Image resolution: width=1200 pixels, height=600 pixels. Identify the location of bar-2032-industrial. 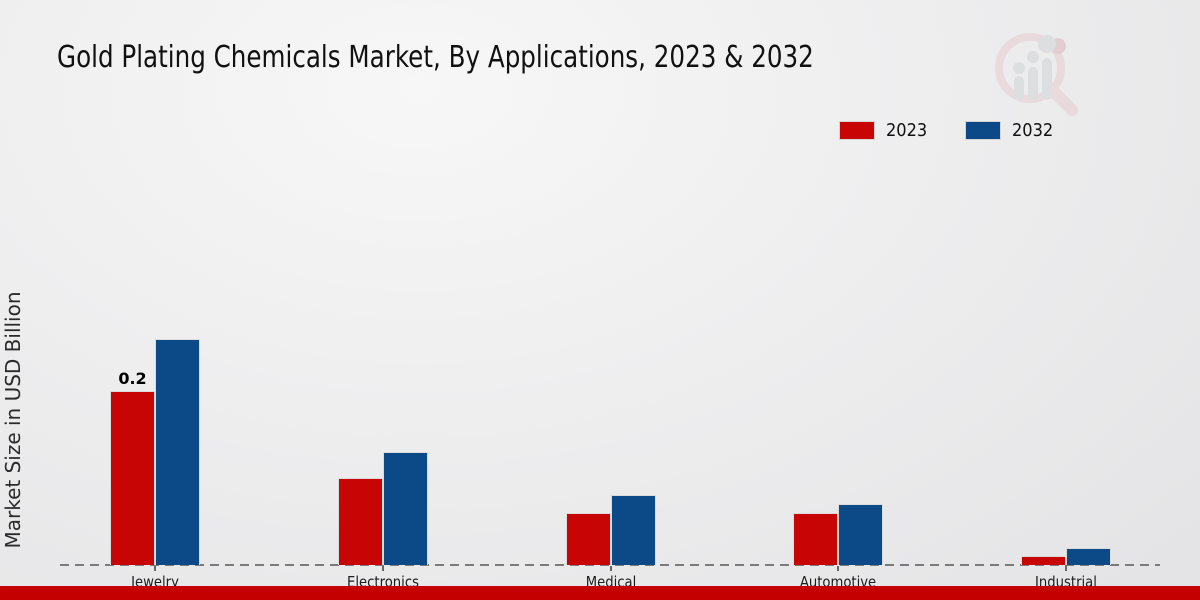
(1088, 556).